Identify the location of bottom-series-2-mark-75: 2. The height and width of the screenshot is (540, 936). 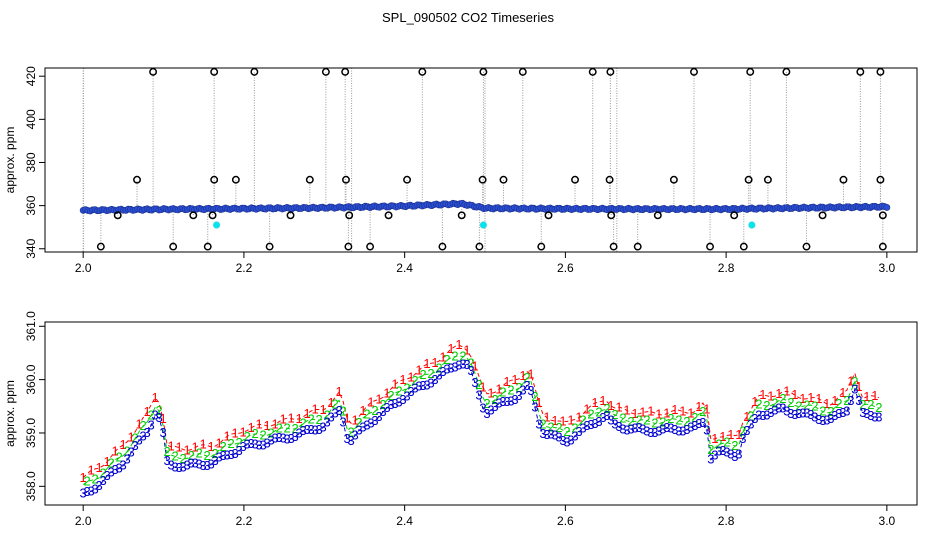
(382, 404).